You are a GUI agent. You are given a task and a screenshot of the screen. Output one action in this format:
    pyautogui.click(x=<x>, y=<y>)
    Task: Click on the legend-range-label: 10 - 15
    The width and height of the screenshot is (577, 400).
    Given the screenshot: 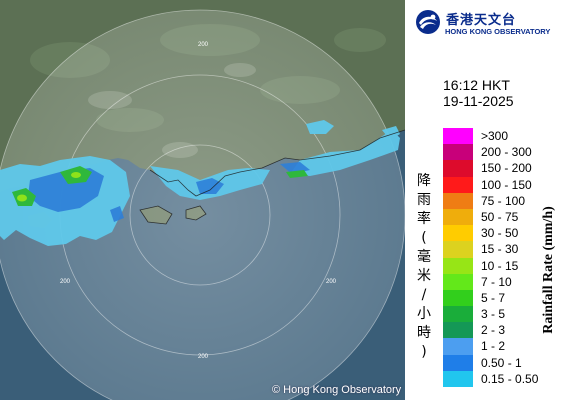 What is the action you would take?
    pyautogui.click(x=500, y=265)
    